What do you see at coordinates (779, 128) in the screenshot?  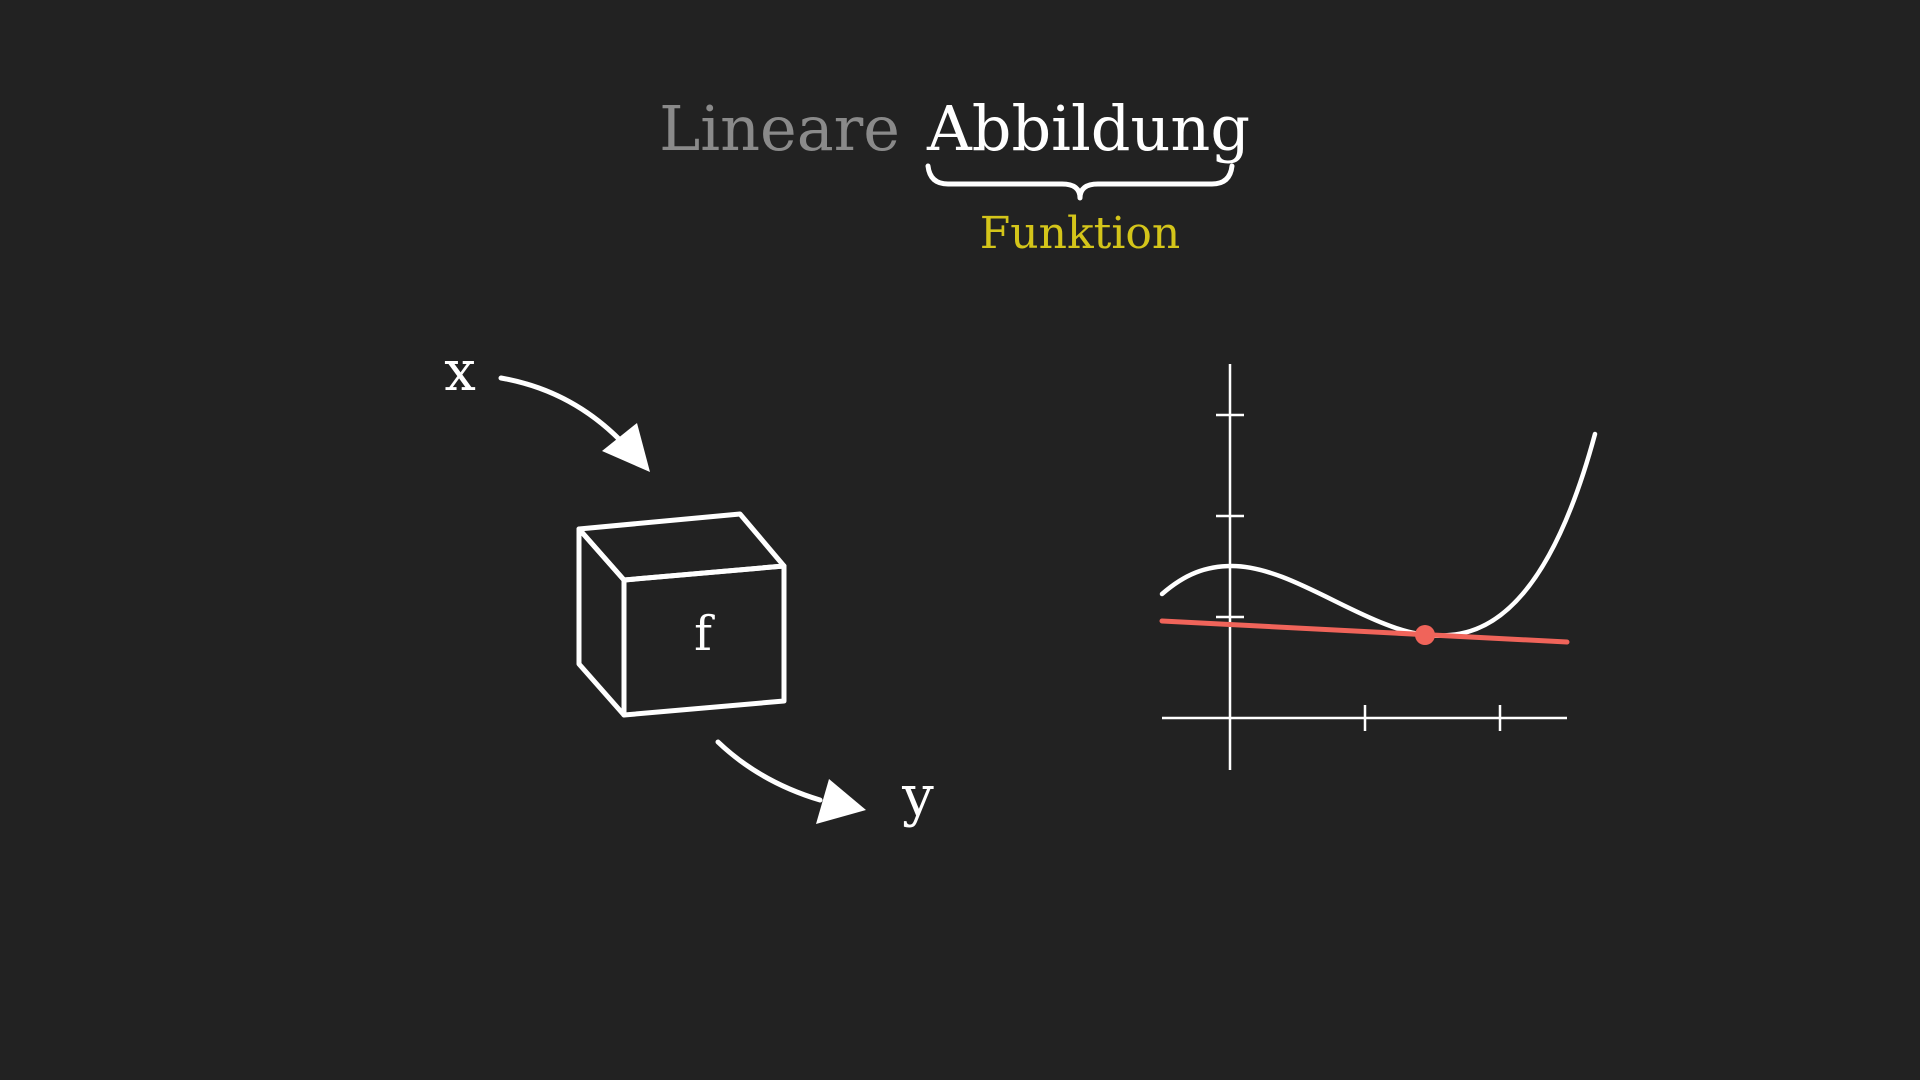 I see `title-word-lineare: Lineare` at bounding box center [779, 128].